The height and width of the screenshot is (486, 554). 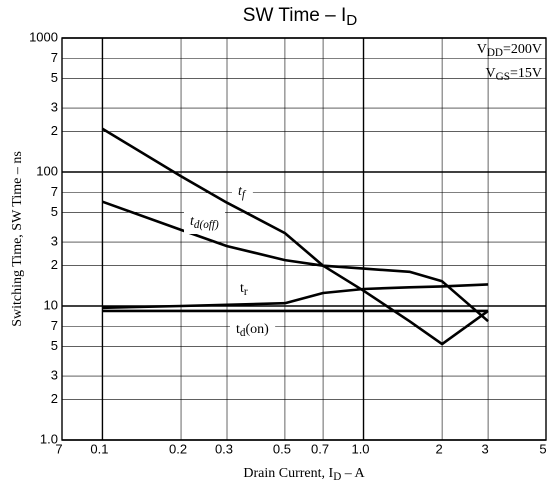 I want to click on x-axis-label: Drain Current, ID – A, so click(x=304, y=474).